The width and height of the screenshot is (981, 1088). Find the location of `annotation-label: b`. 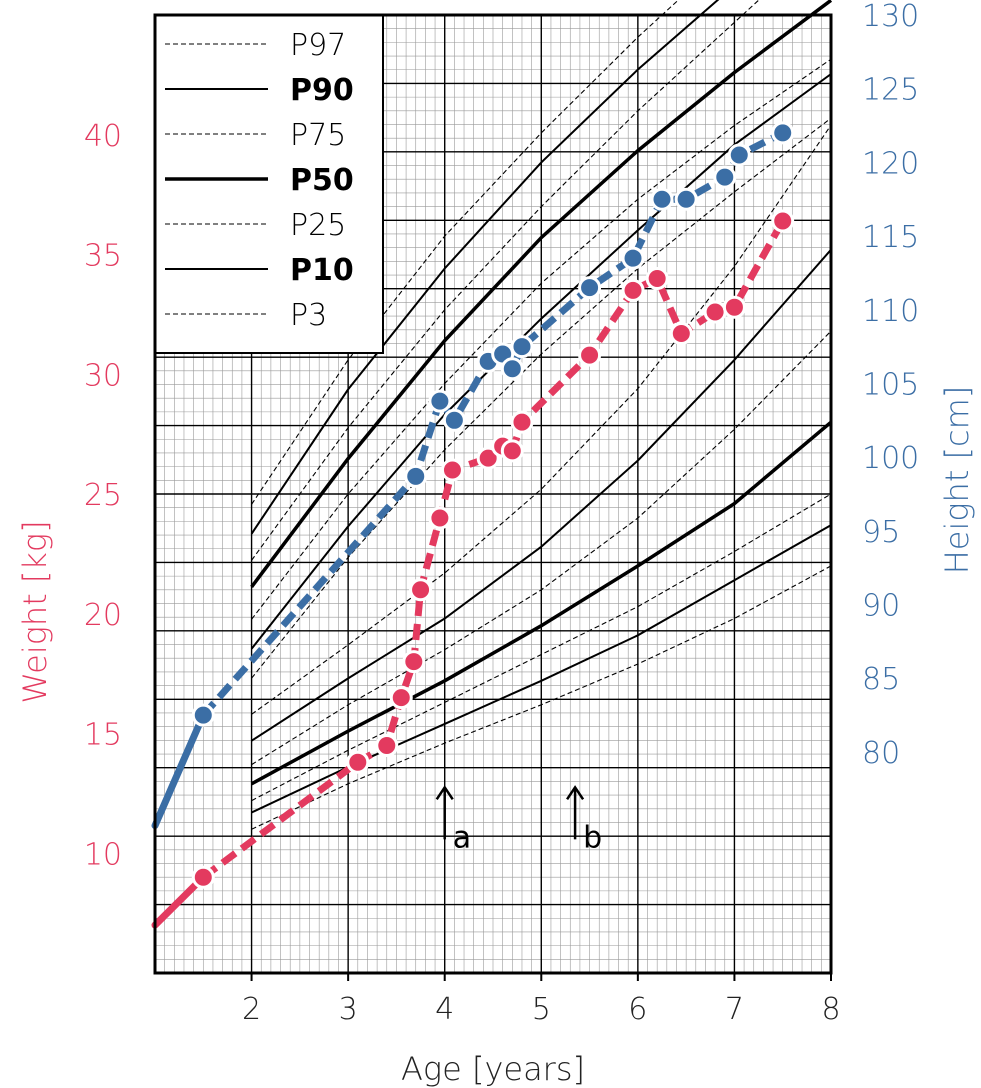

annotation-label: b is located at coordinates (592, 837).